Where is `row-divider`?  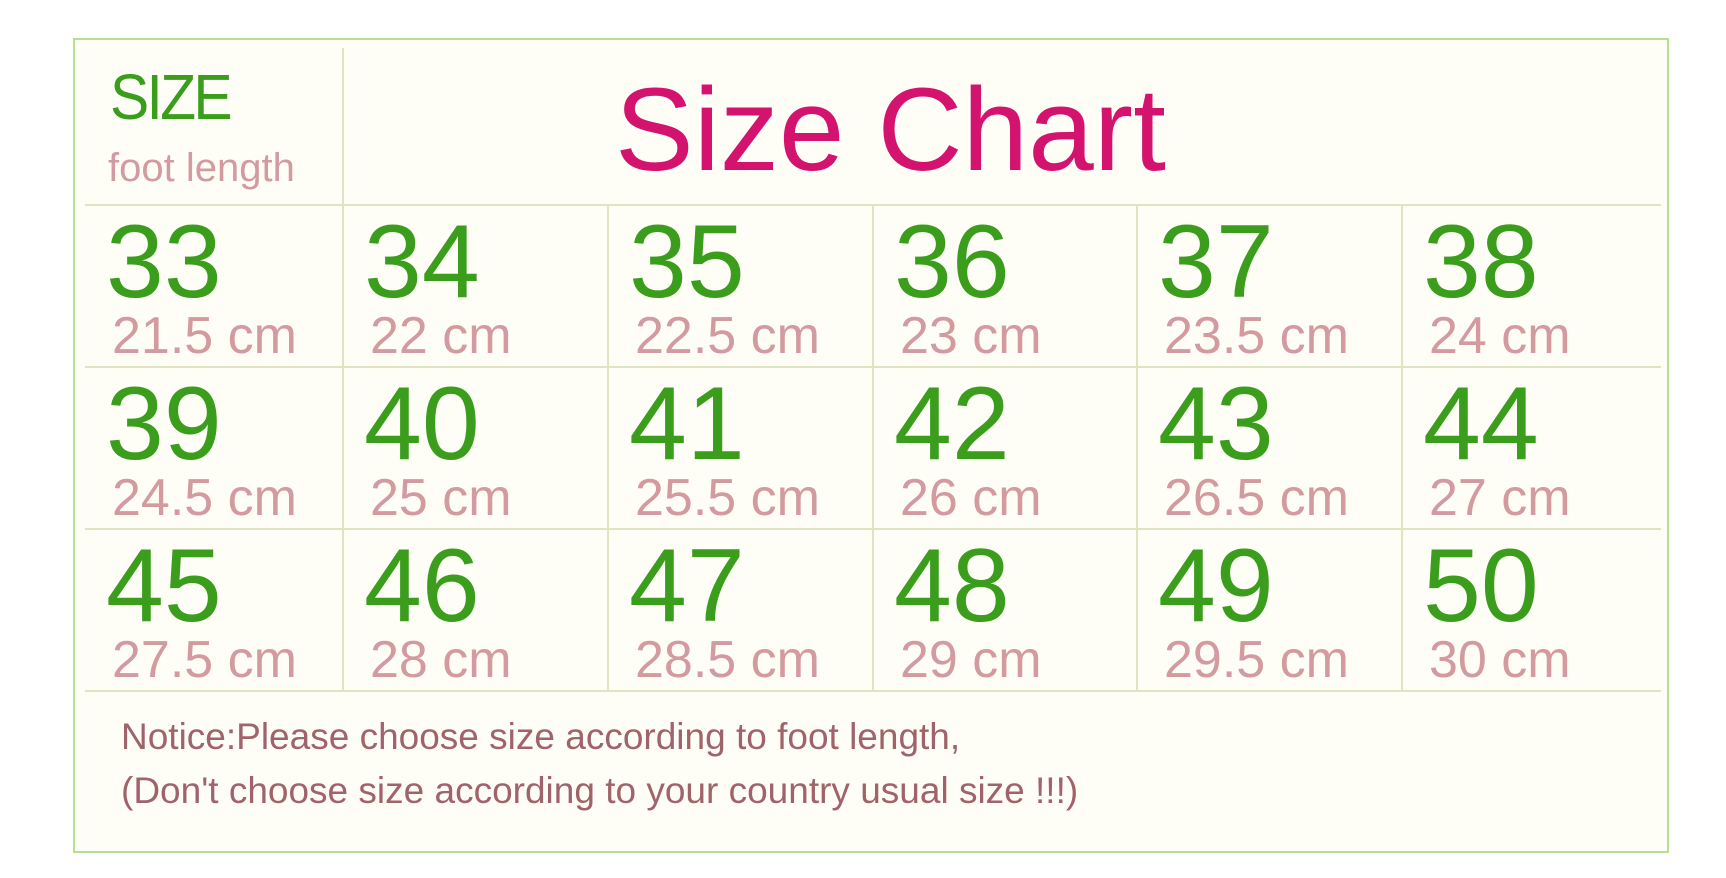 row-divider is located at coordinates (873, 691).